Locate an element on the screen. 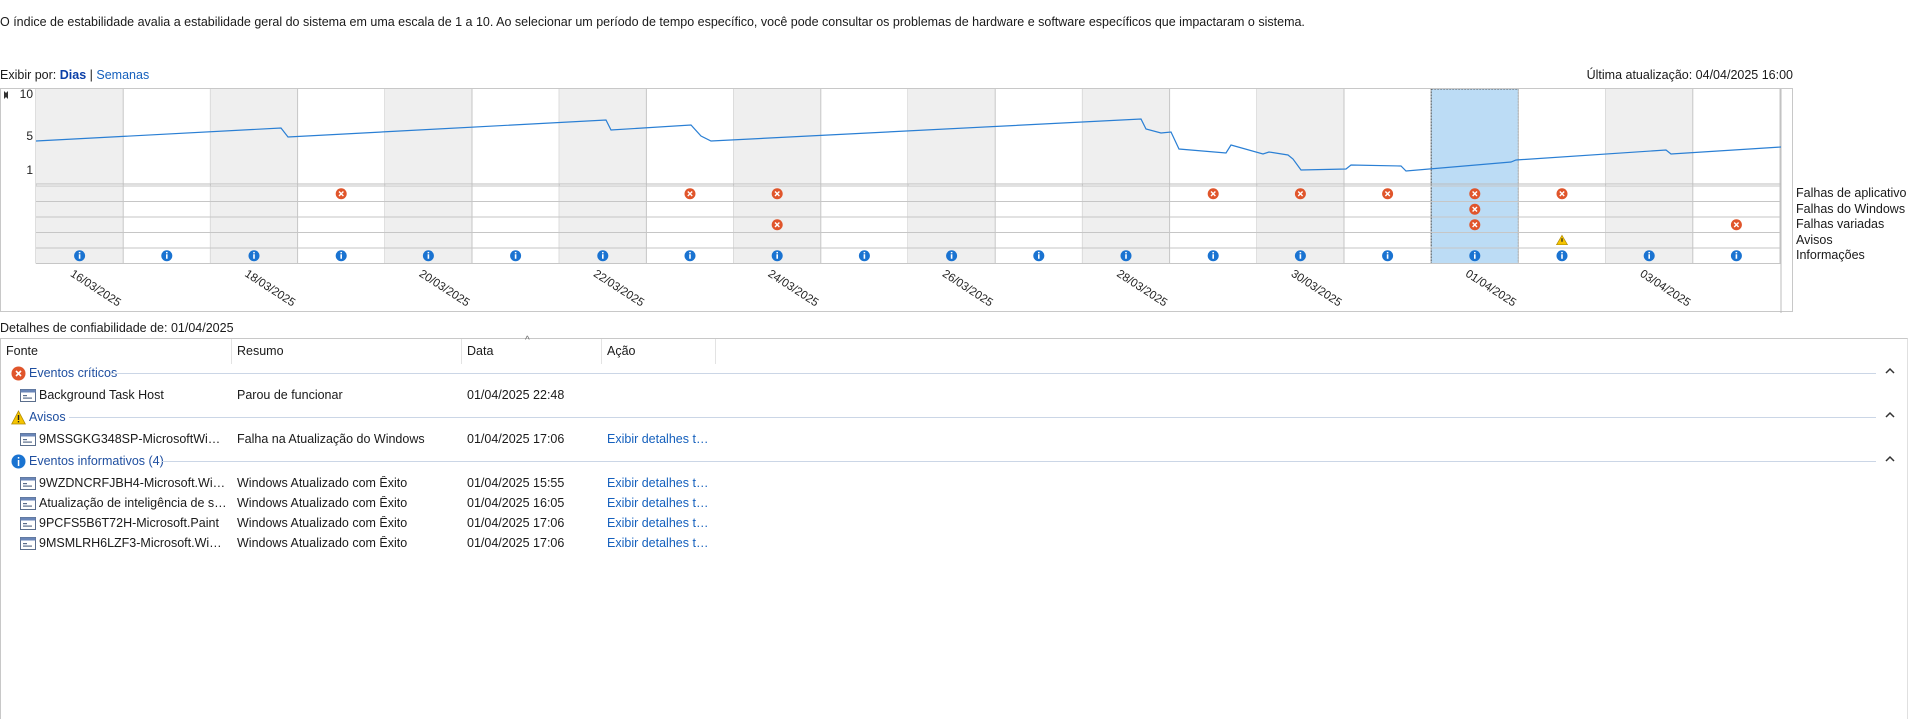 The image size is (1908, 719). cell-date: 01/04/2025 17:06 is located at coordinates (516, 523).